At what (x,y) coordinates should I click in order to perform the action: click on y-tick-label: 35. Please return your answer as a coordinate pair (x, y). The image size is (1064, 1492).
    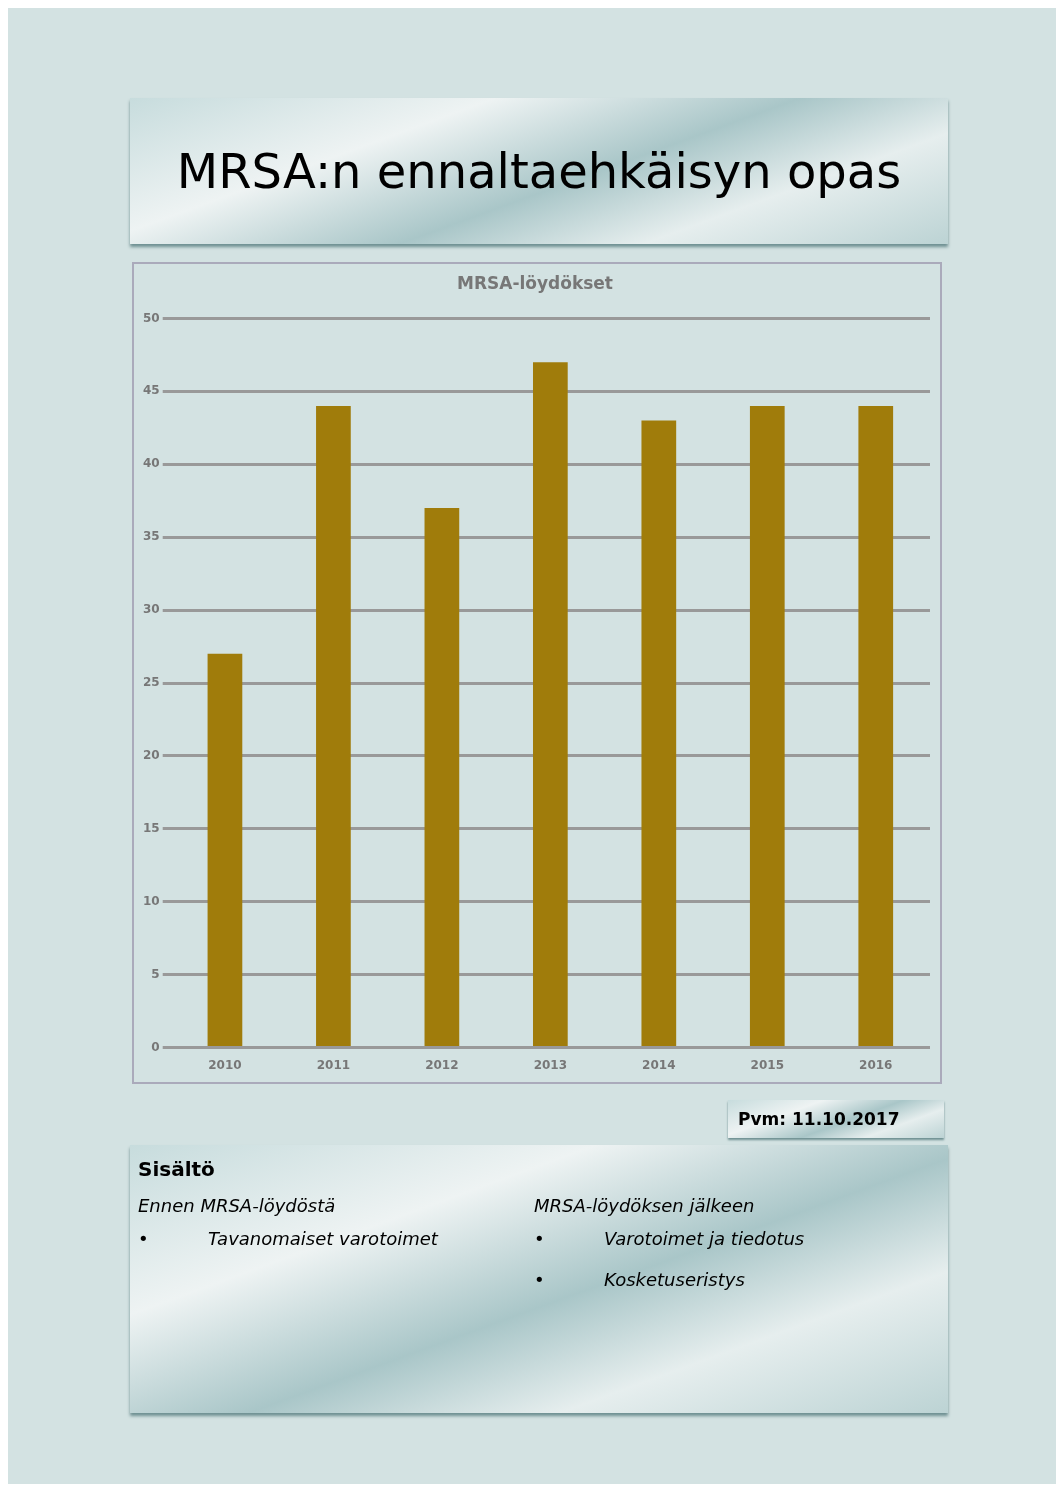
    Looking at the image, I should click on (151, 536).